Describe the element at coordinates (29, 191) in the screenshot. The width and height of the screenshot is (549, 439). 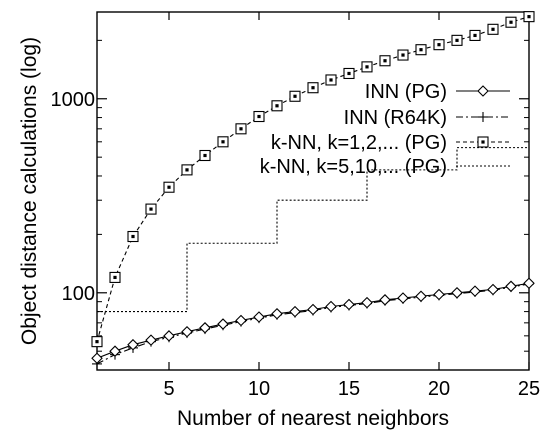
I see `y-axis-label: Object distance calculations (log)` at that location.